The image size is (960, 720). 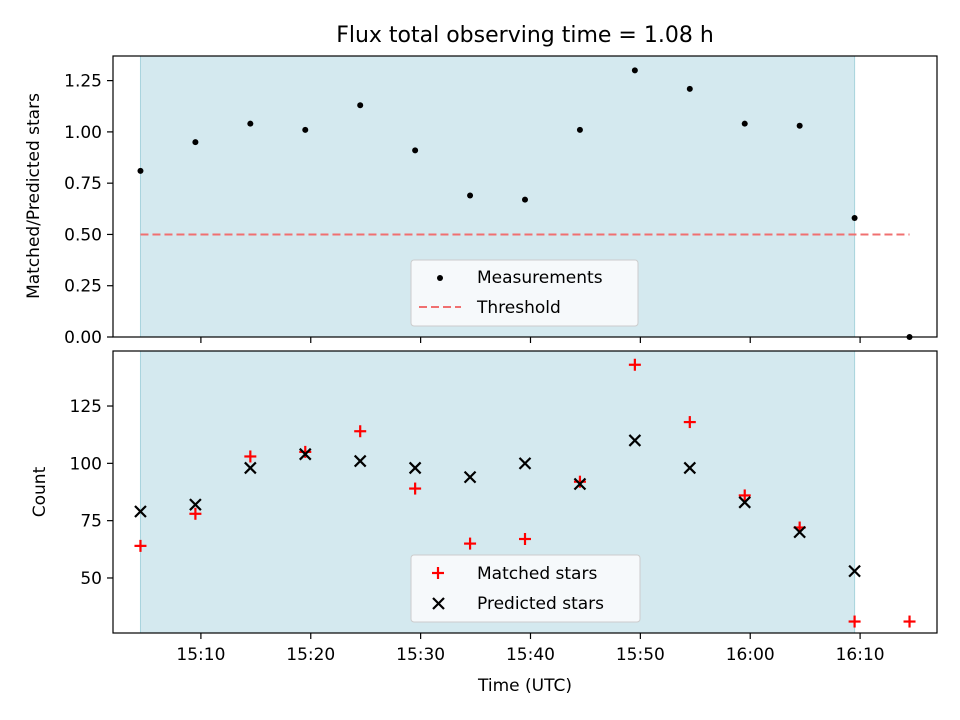 What do you see at coordinates (540, 604) in the screenshot?
I see `predicted-legend-label: Predicted stars` at bounding box center [540, 604].